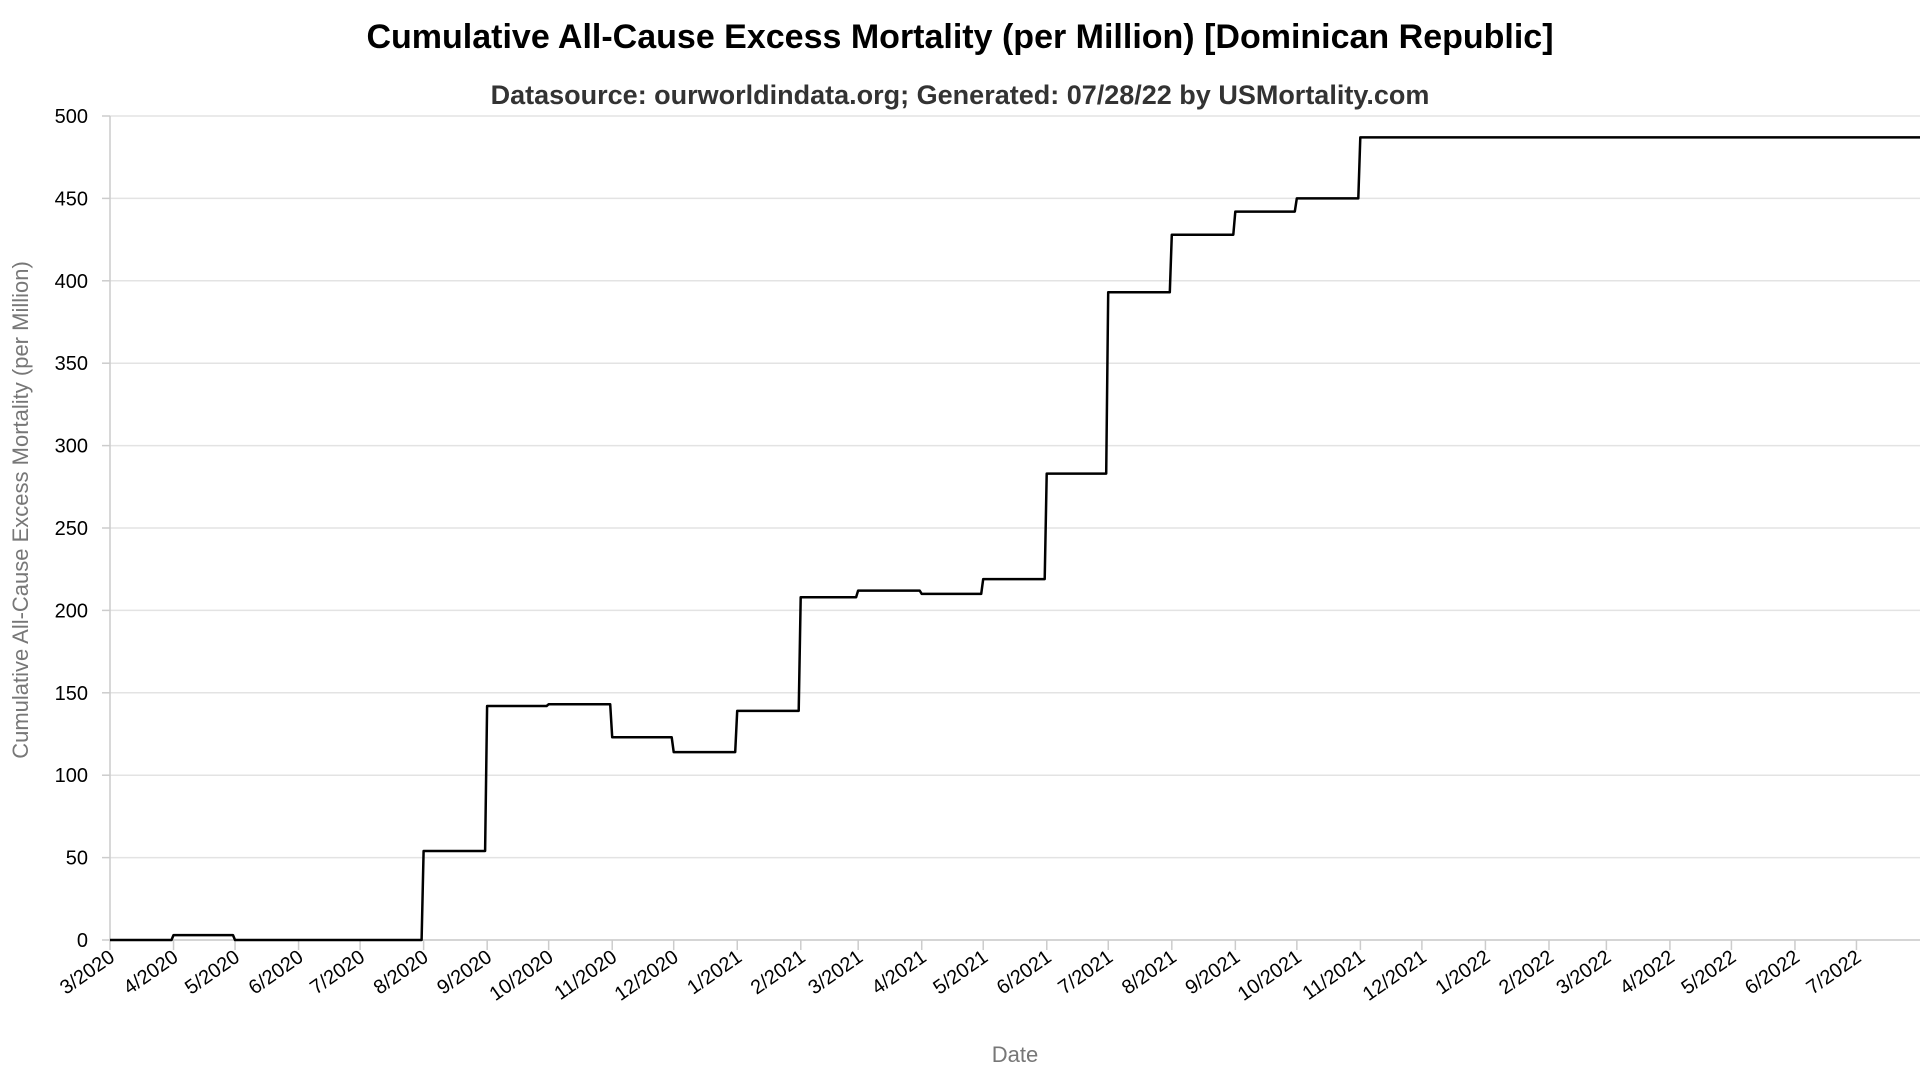  What do you see at coordinates (1584, 972) in the screenshot?
I see `x-tick-label: 3/2022` at bounding box center [1584, 972].